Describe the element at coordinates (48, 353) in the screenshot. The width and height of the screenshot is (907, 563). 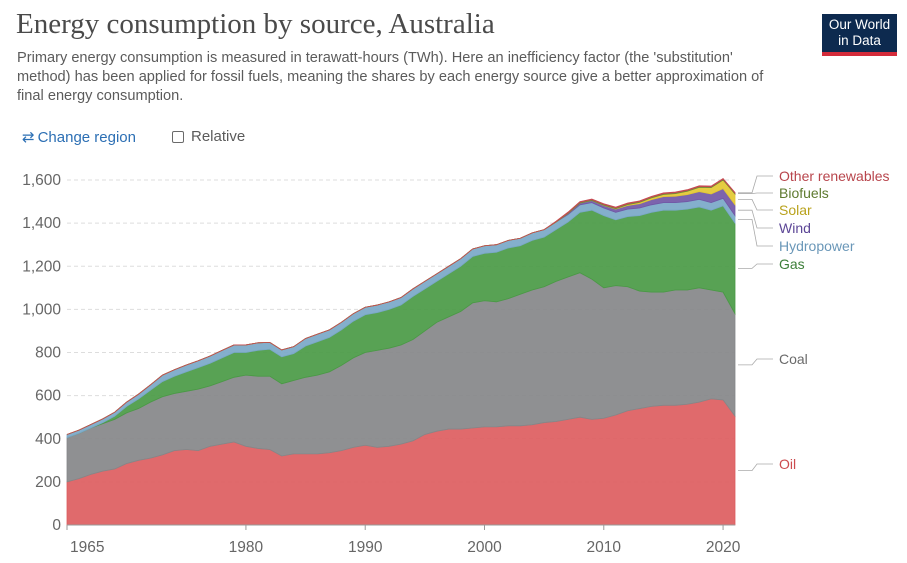
I see `y-tick-label: 800` at that location.